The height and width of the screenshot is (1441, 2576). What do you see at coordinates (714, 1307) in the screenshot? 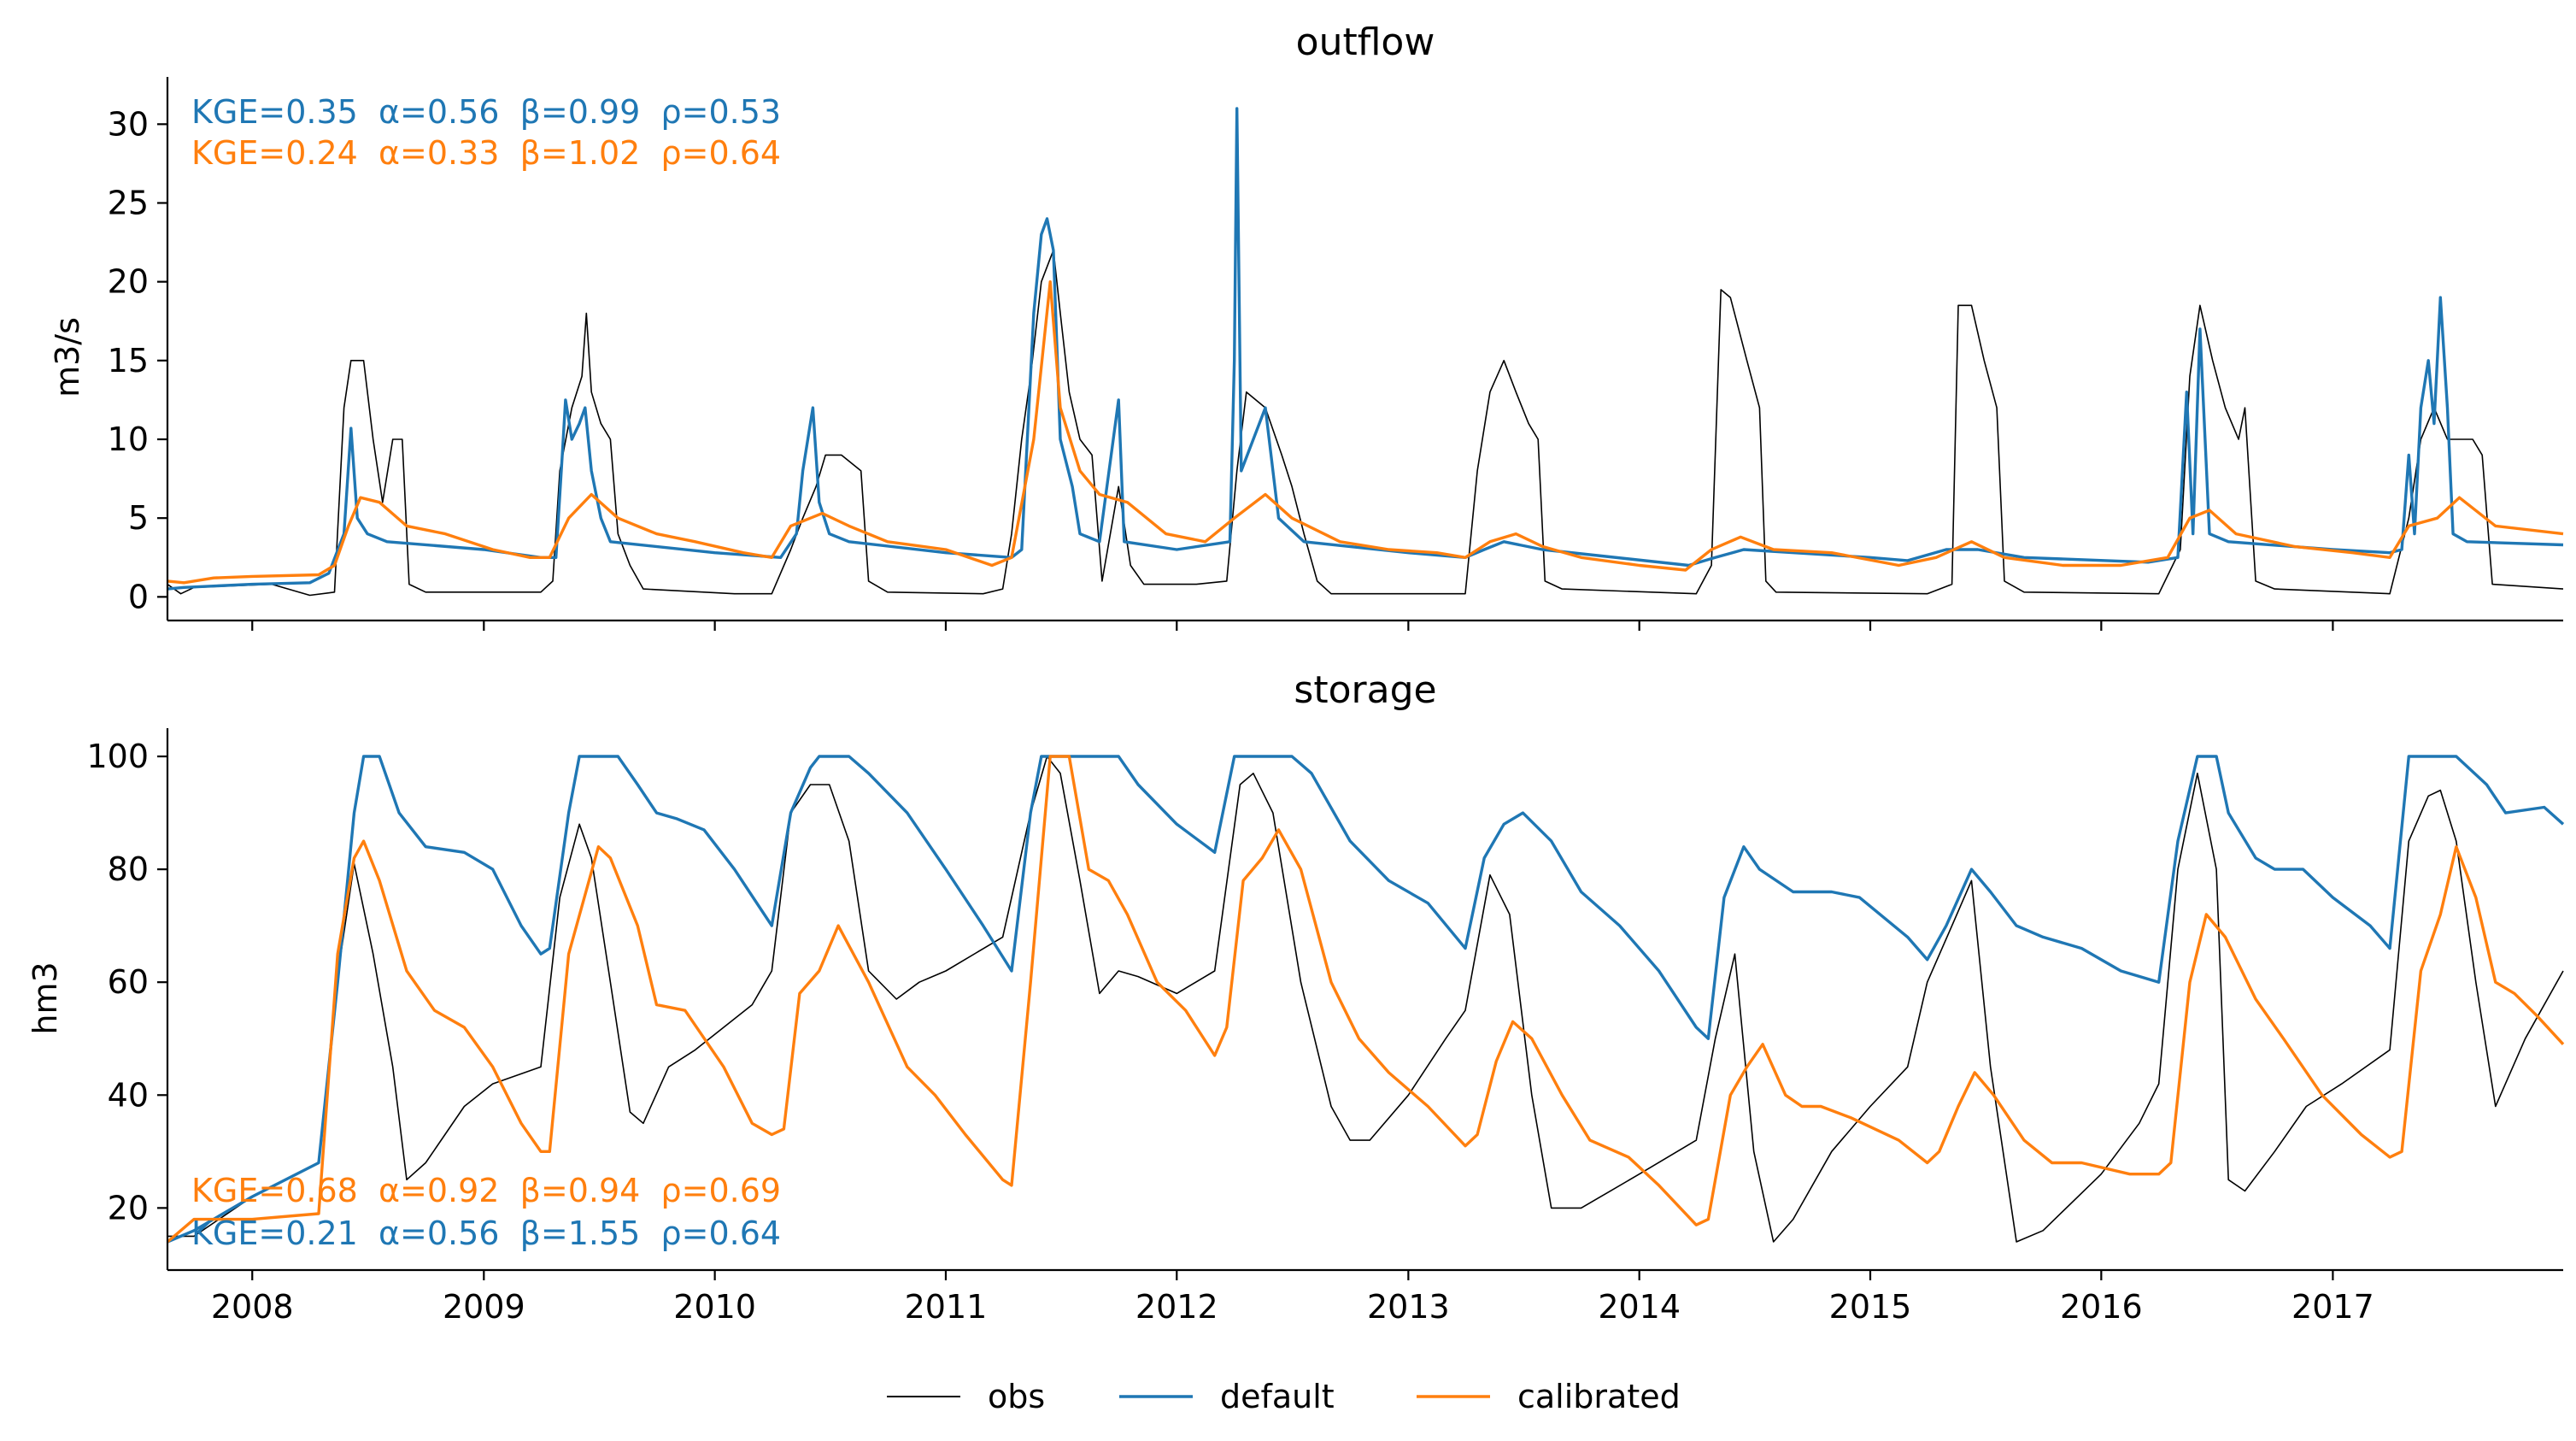
I see `x-tick-label: 2010` at bounding box center [714, 1307].